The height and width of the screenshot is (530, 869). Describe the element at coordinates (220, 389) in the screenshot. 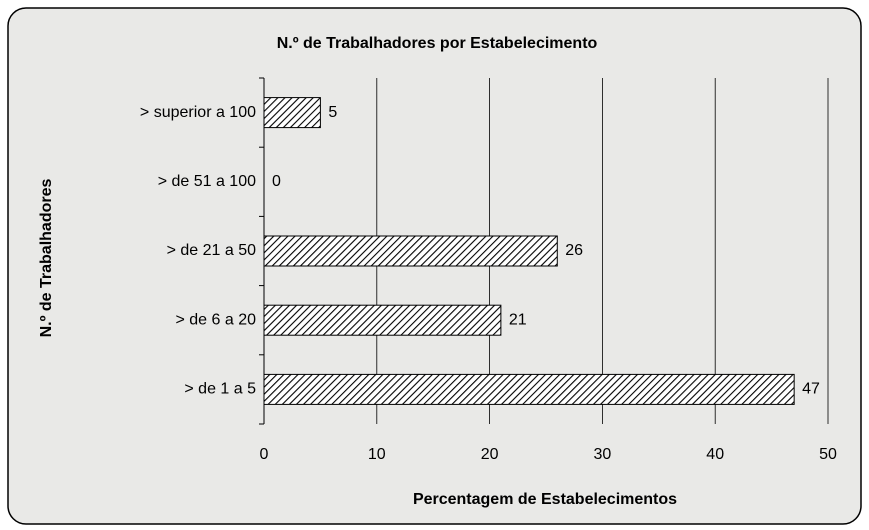

I see `y-tick-label: > de 1 a 5` at that location.